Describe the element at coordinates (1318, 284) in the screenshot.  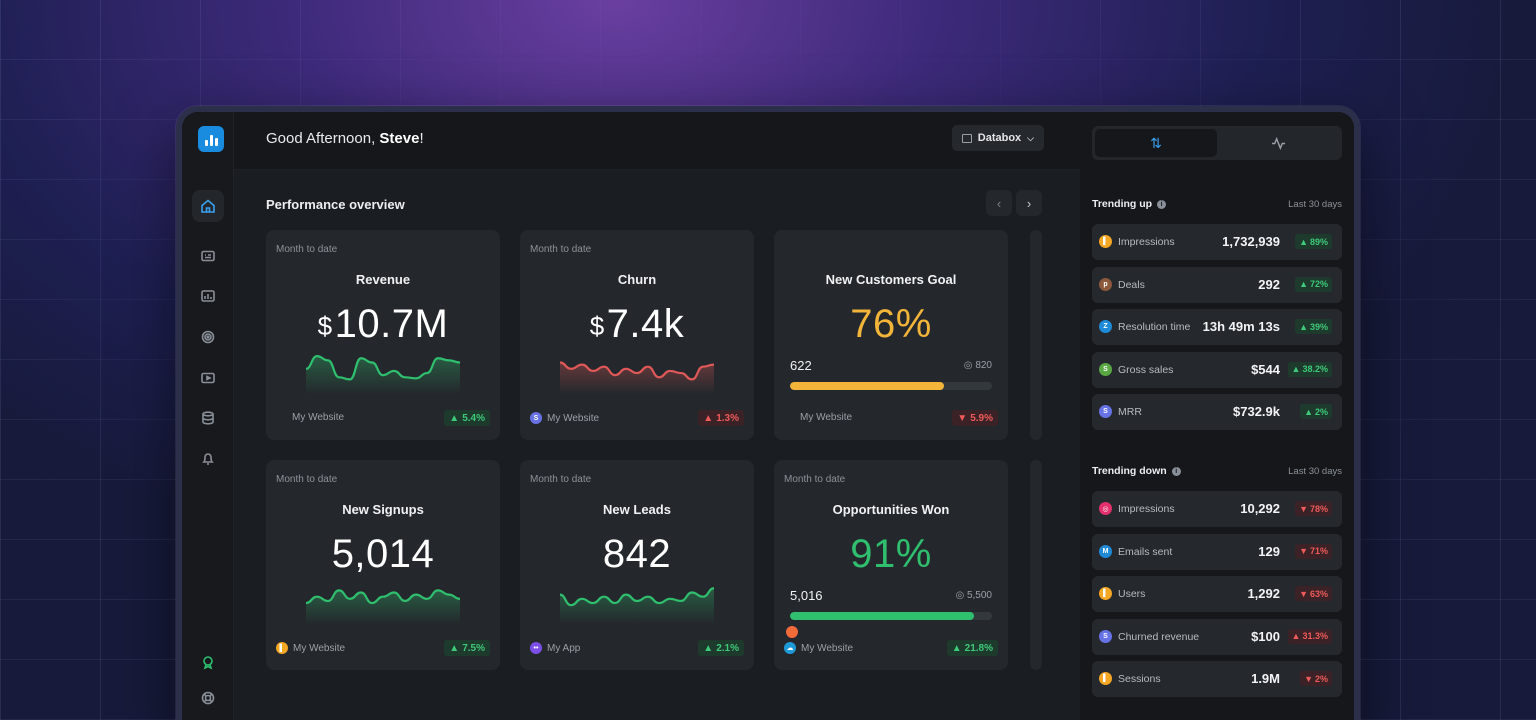
I see `trend-delta-value: 72%` at that location.